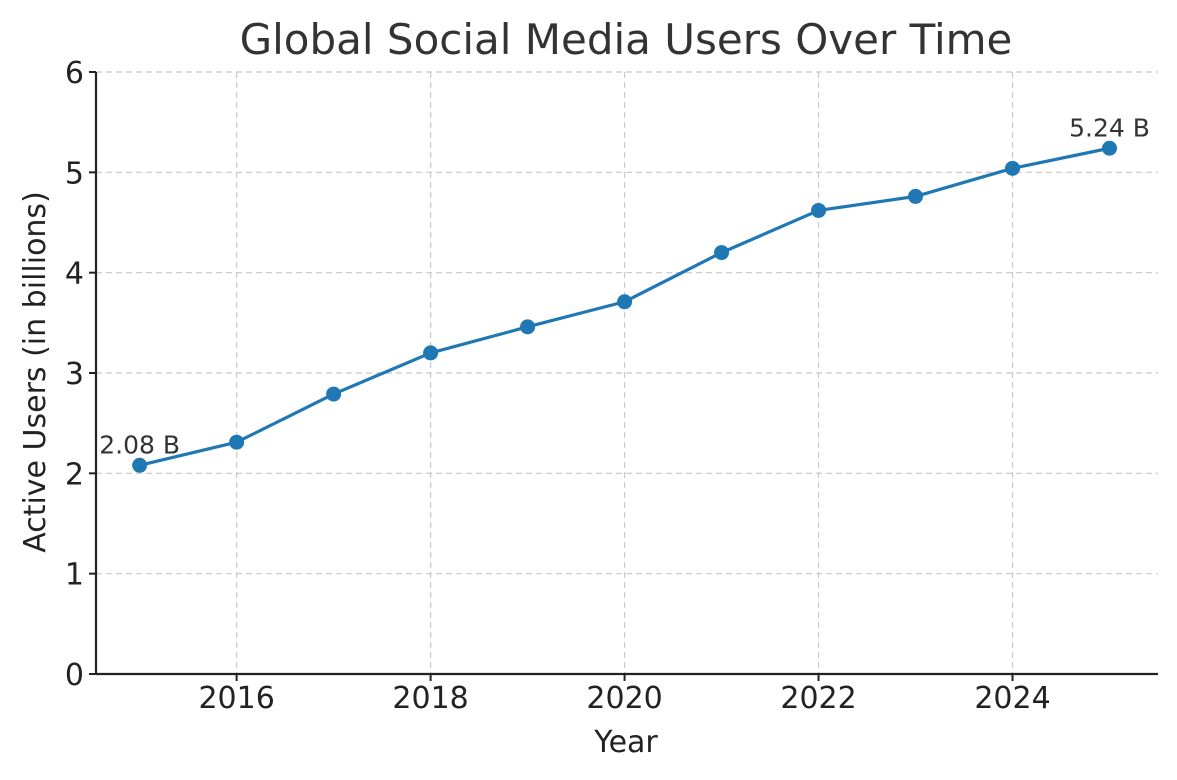 The height and width of the screenshot is (780, 1177). I want to click on x-tick-label: 2016, so click(236, 698).